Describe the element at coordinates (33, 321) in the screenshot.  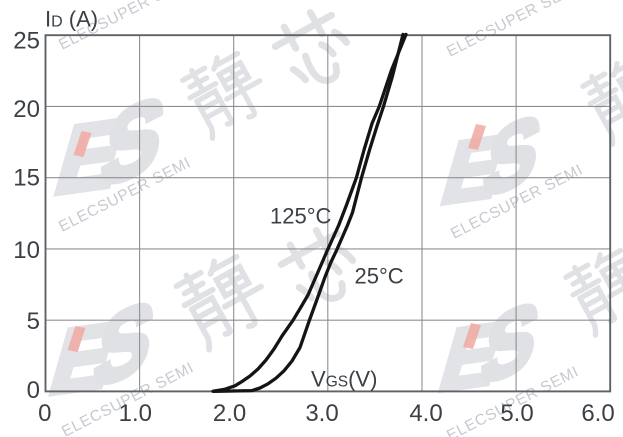
I see `svg-text: 5` at that location.